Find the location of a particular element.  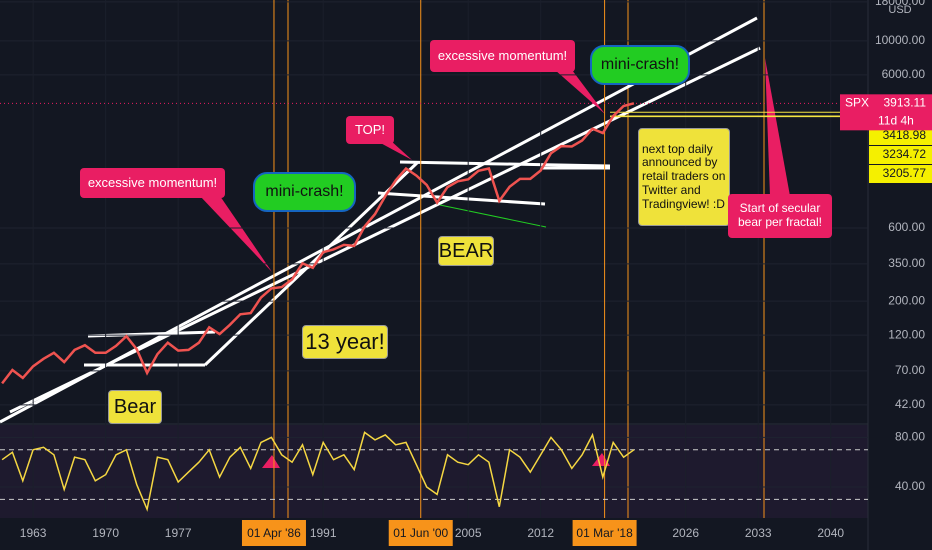

x-tick-label: 1977 is located at coordinates (178, 533).